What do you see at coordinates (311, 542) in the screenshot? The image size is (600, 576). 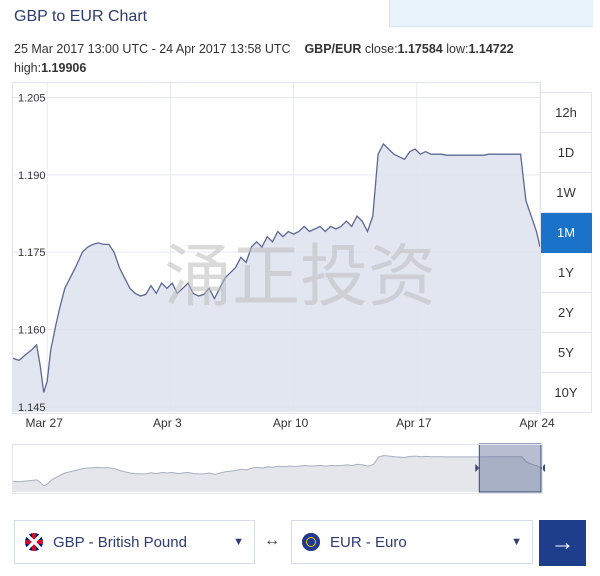 I see `eu-flag-icon` at bounding box center [311, 542].